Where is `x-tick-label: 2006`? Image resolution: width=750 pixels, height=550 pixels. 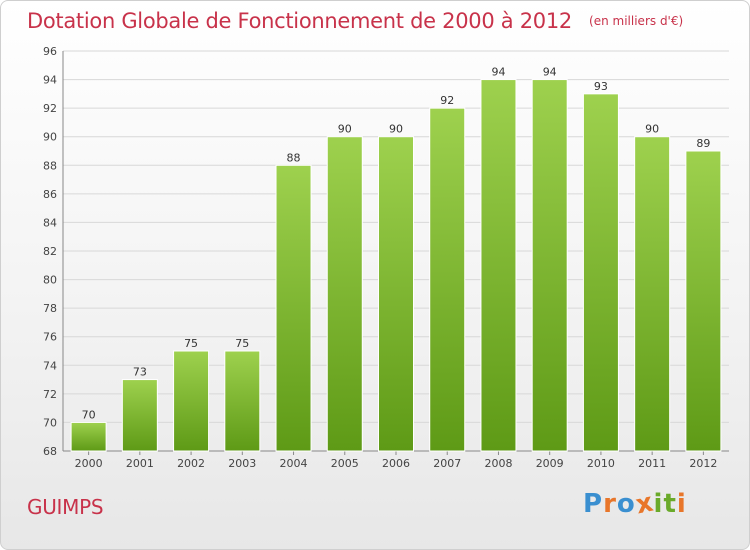
x-tick-label: 2006 is located at coordinates (396, 463).